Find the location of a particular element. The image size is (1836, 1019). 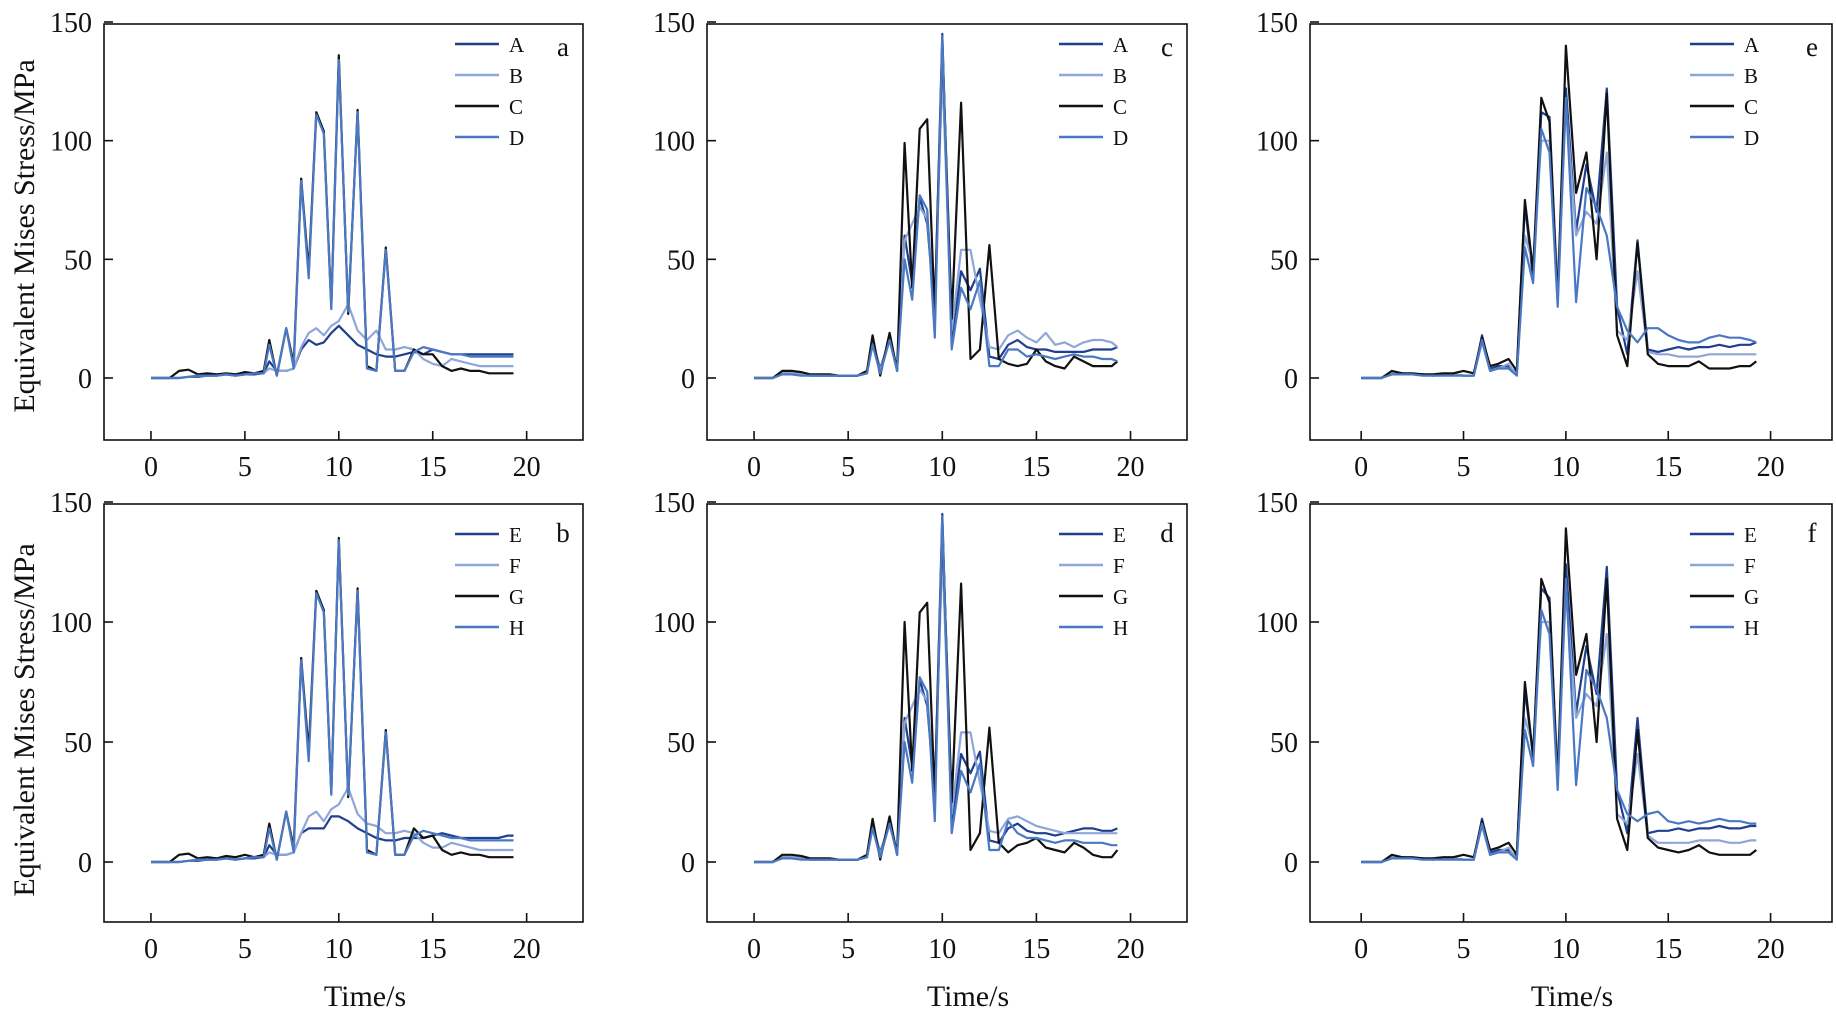

series-line-f is located at coordinates (332, 825).